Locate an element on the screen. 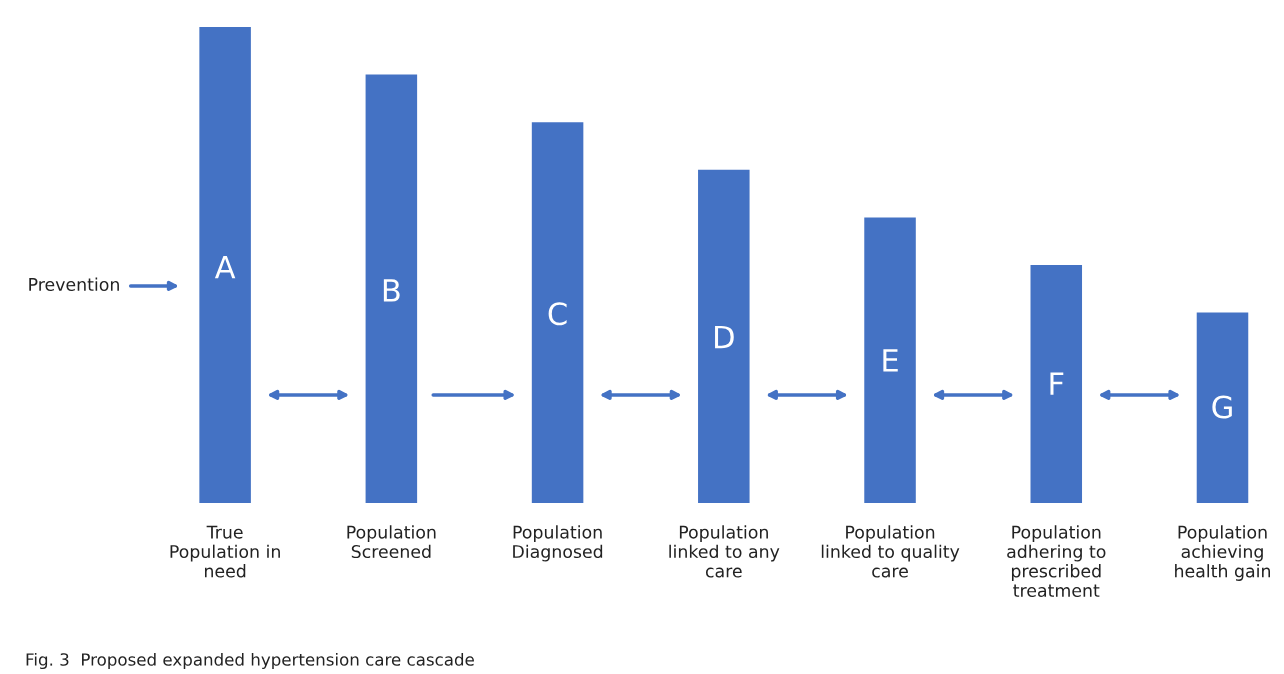  x-tick-label: Population linked to any care is located at coordinates (724, 551).